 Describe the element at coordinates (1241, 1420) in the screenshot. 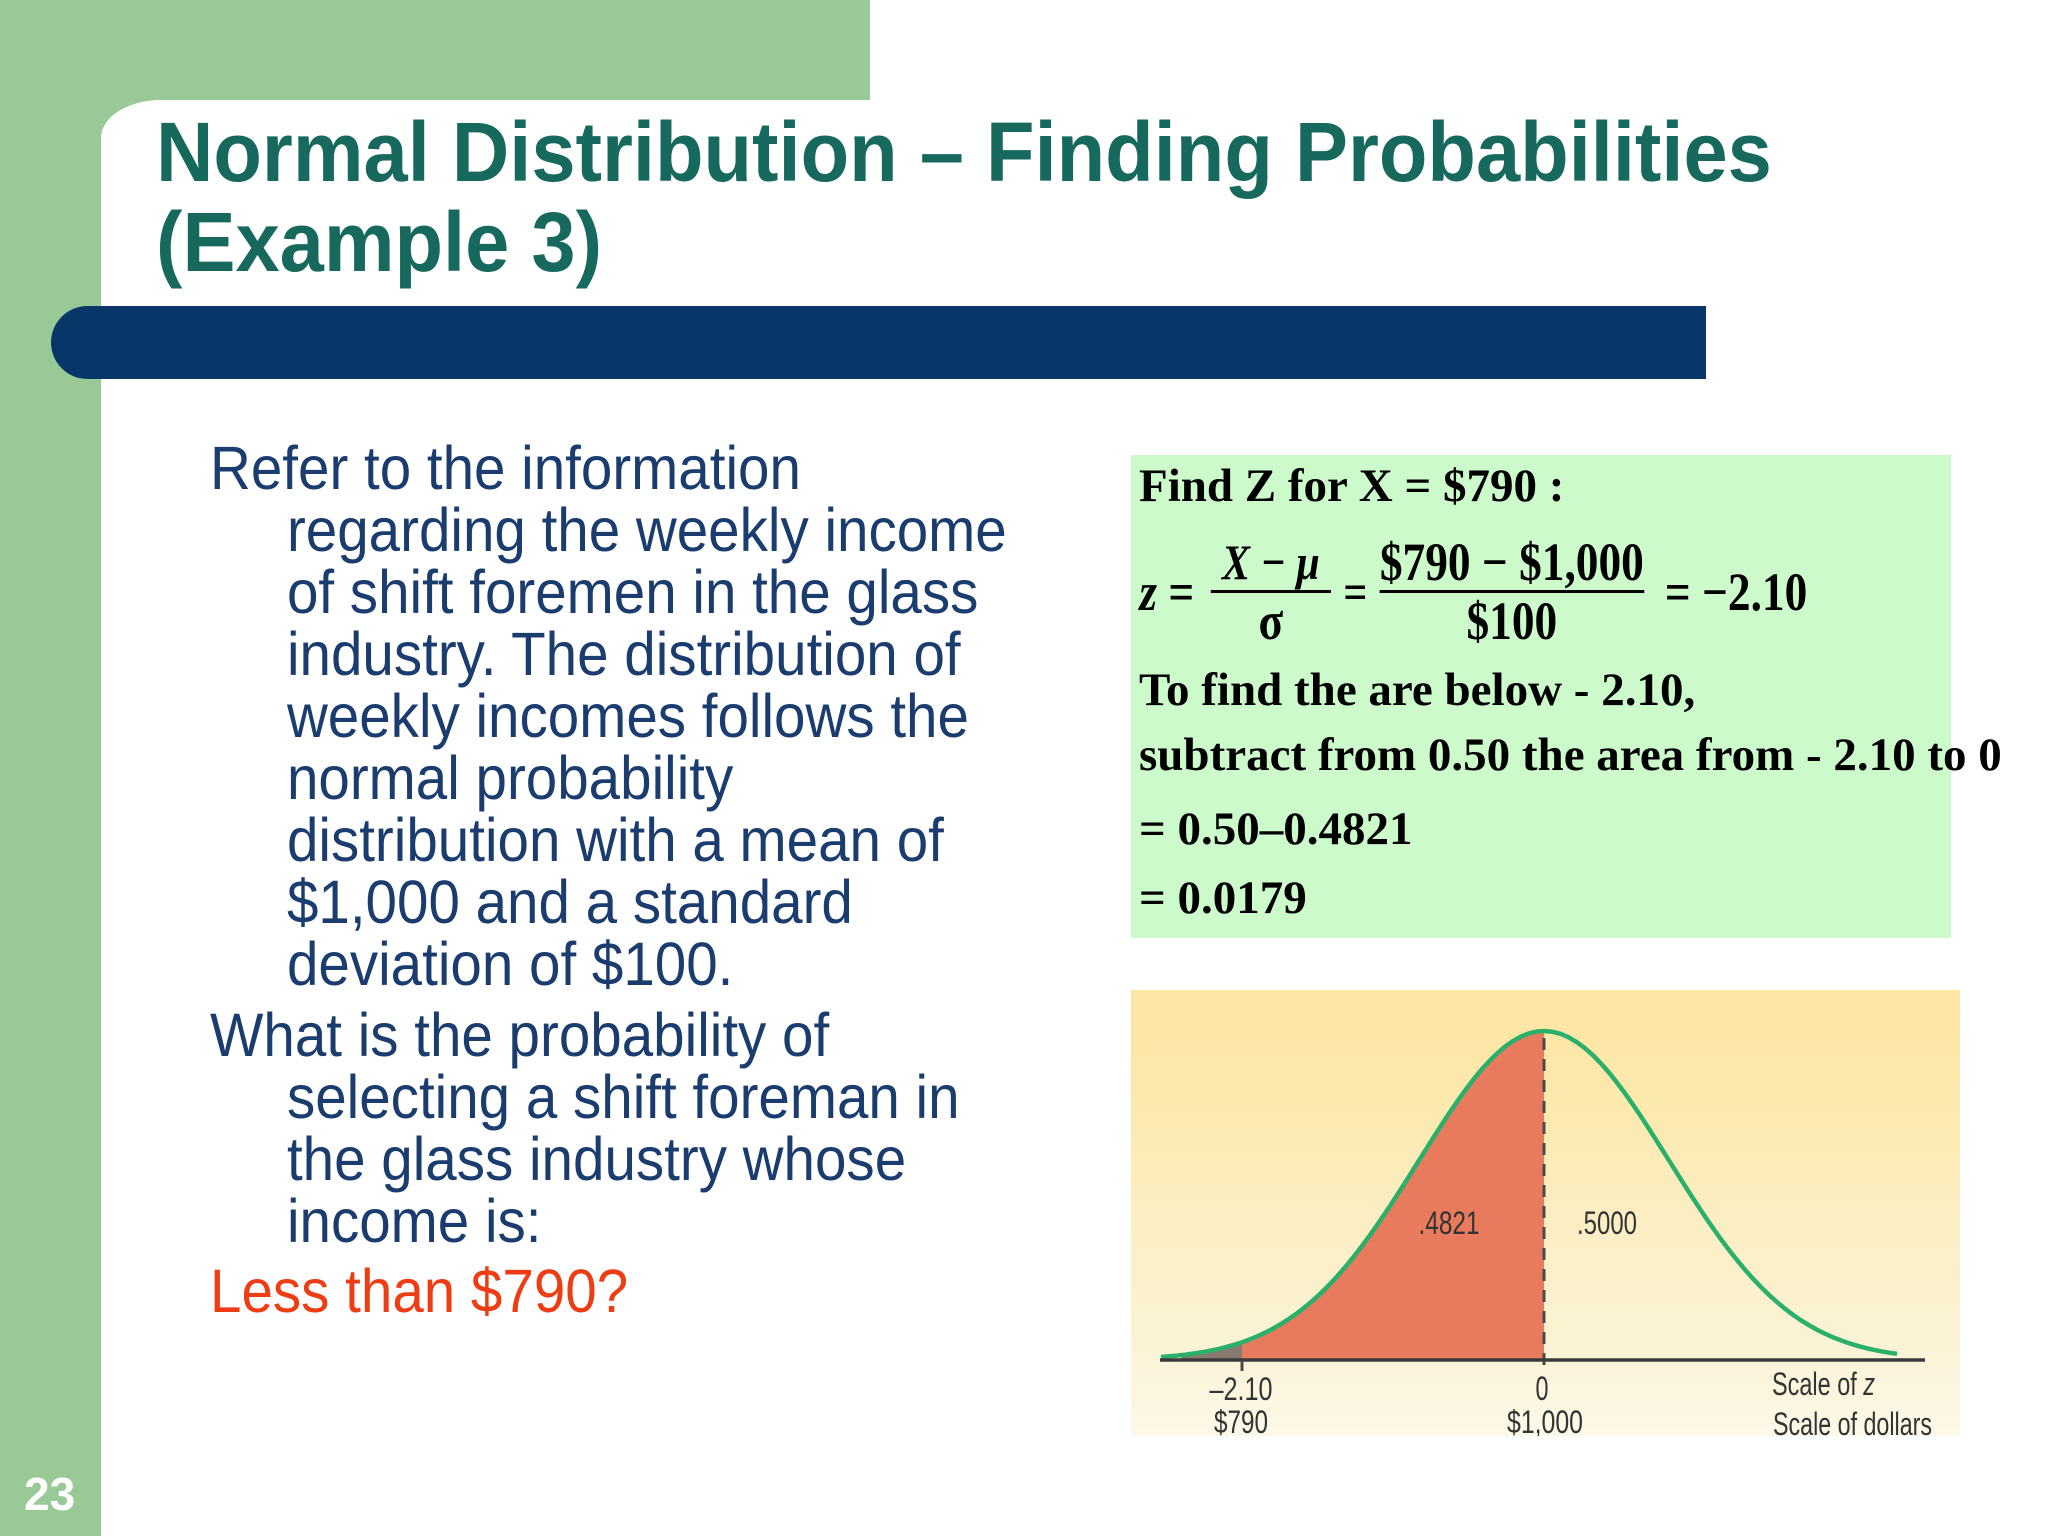

I see `svg-text: $790` at that location.